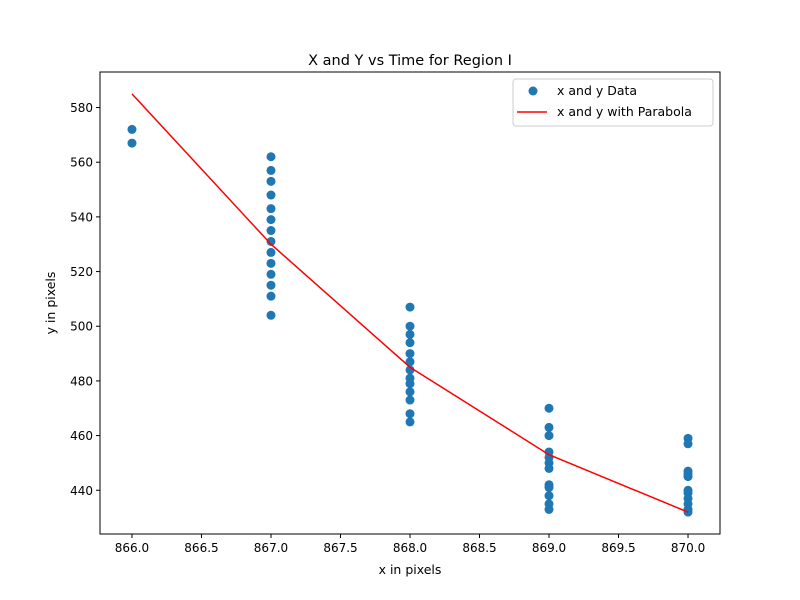  I want to click on legend: x and y Data x and y with Parabola, so click(613, 102).